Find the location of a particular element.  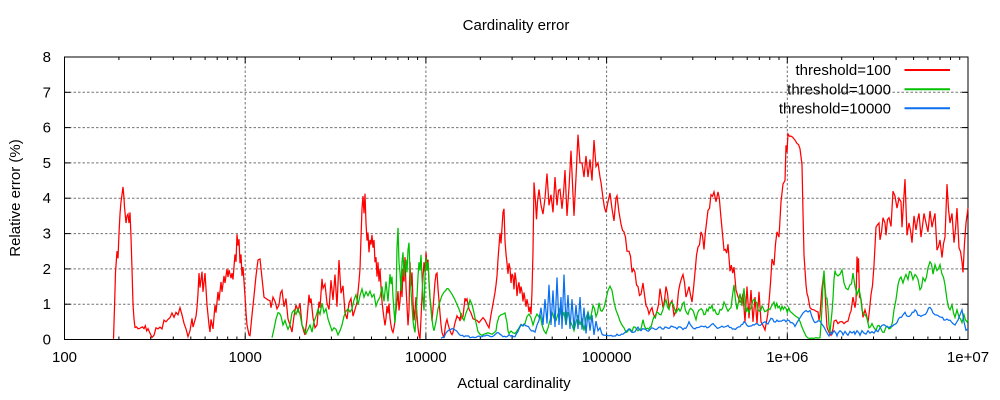

svg-text: 5 is located at coordinates (47, 163).